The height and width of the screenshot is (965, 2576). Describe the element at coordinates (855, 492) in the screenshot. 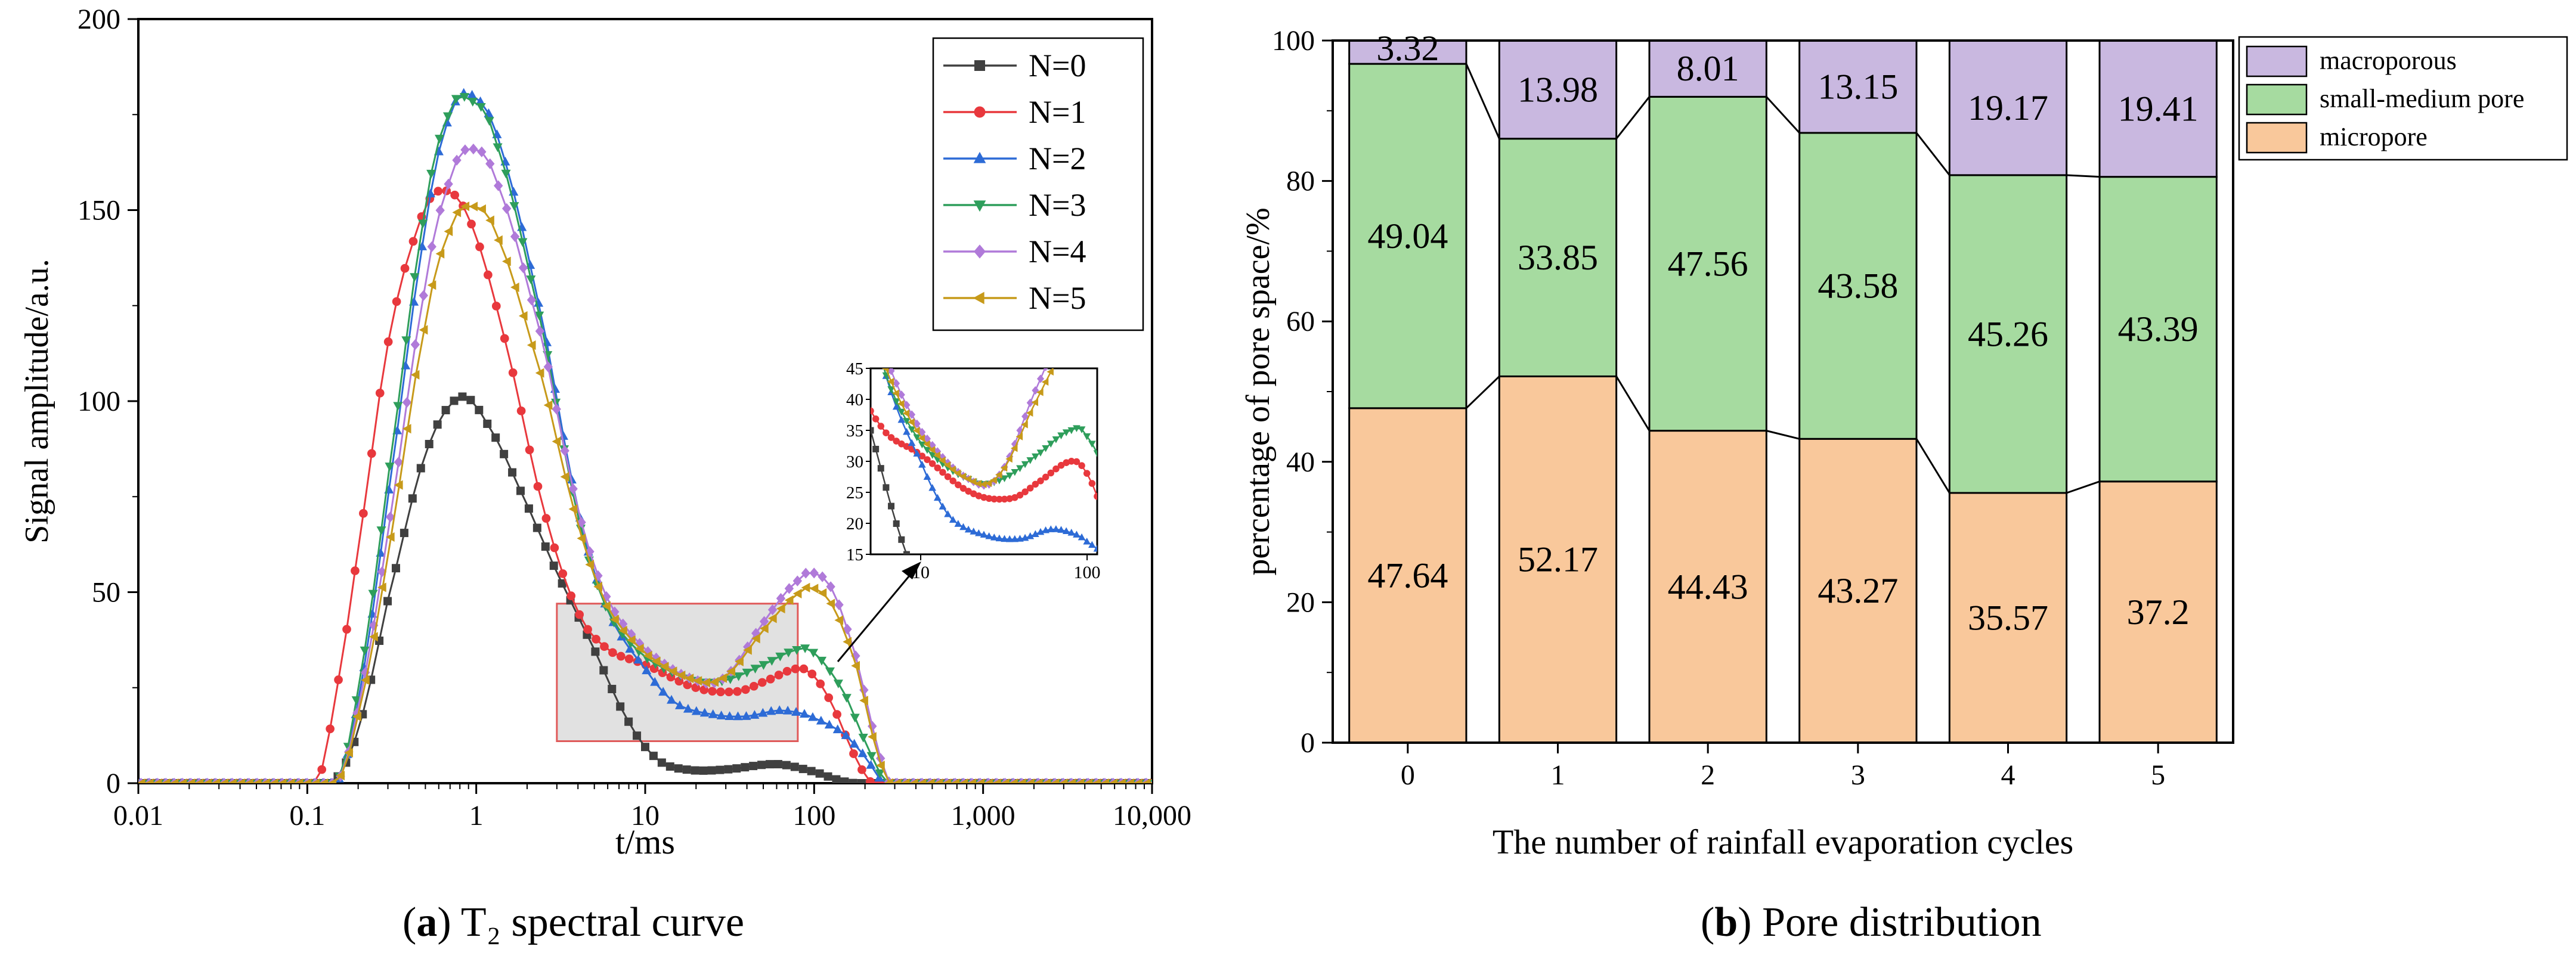

I see `inset-y-tick-label: 25` at that location.